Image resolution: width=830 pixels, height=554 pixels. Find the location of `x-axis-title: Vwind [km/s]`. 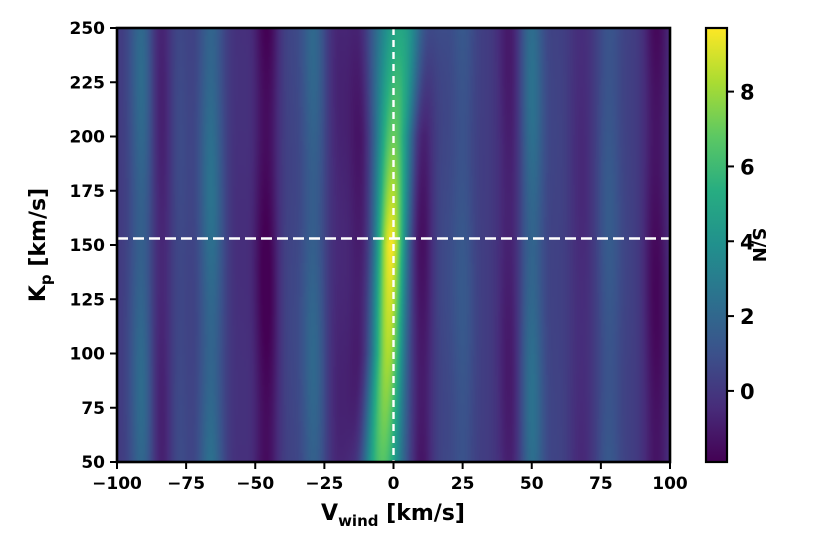

x-axis-title: Vwind [km/s] is located at coordinates (393, 515).